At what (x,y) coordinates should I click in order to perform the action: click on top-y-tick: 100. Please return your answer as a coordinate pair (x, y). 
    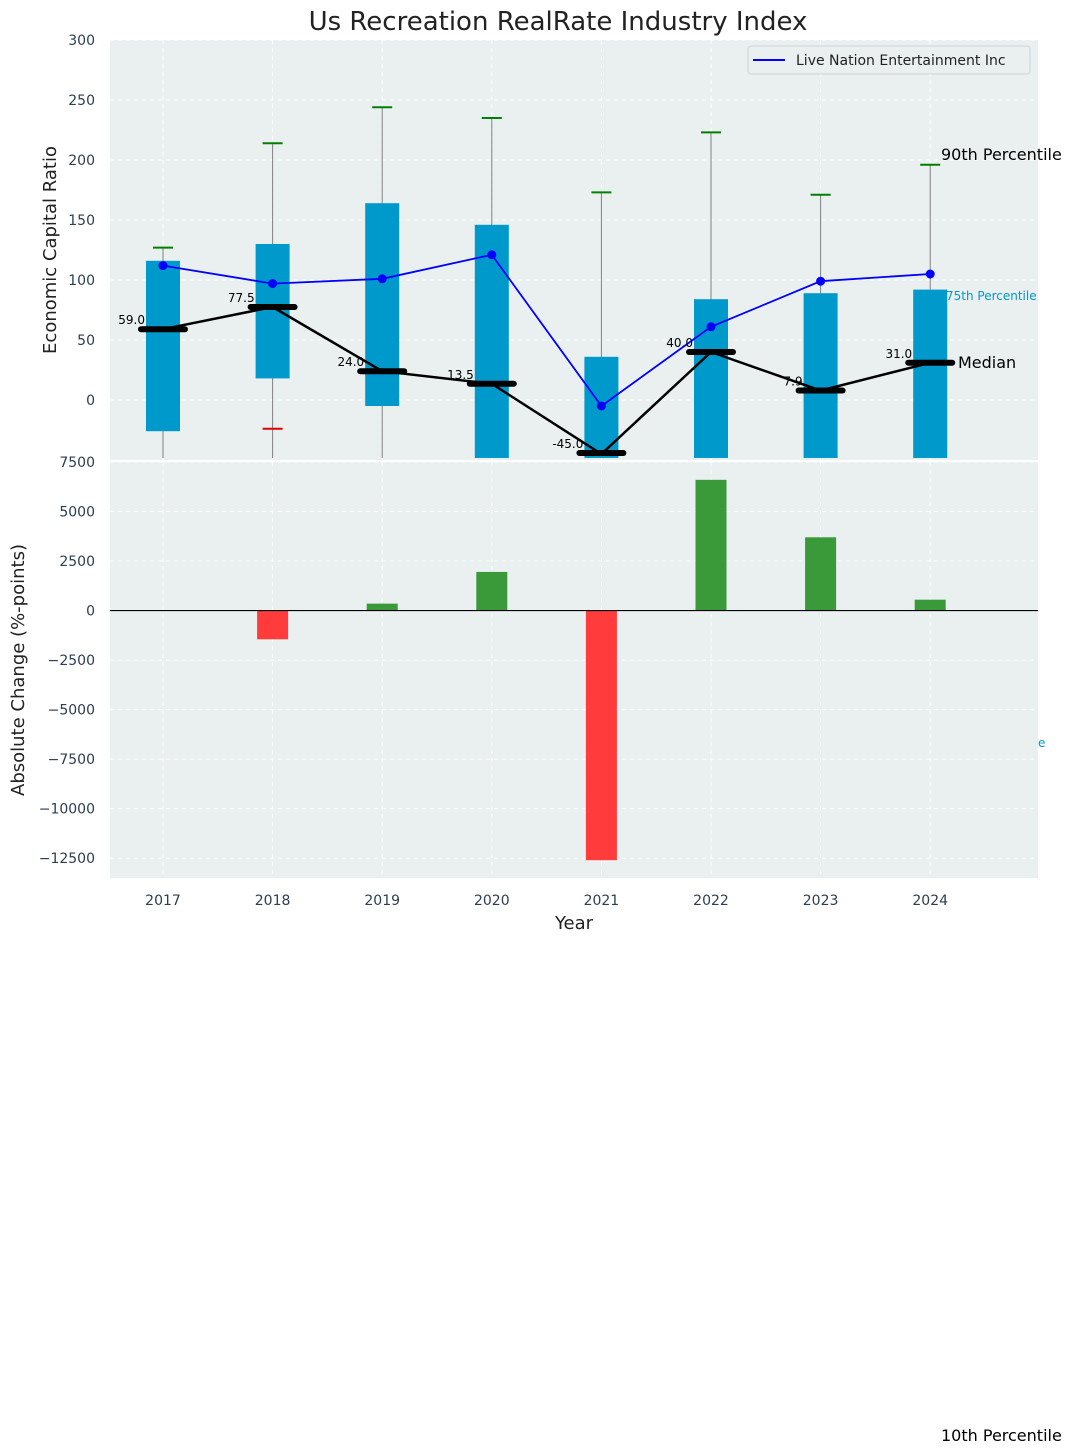
    Looking at the image, I should click on (81, 281).